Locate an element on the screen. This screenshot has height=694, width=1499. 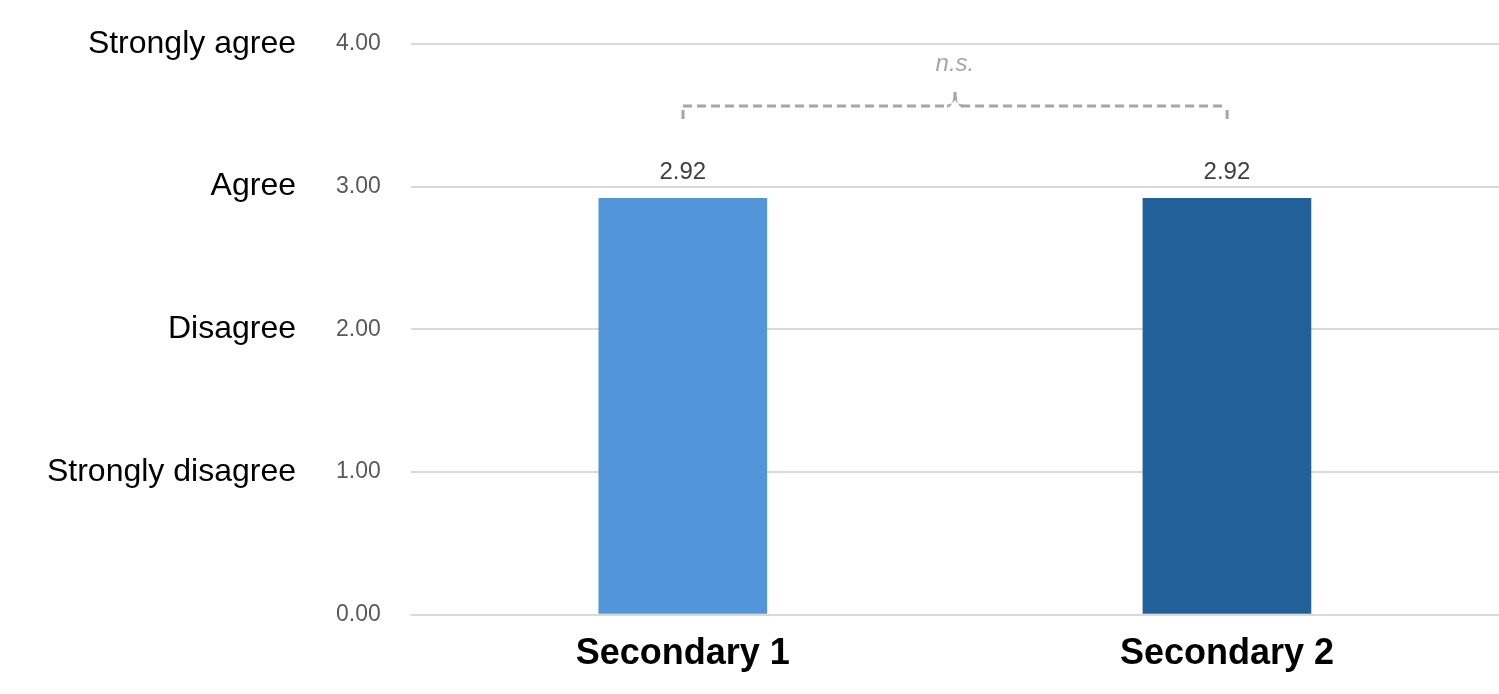
y-tick-label: 2.00 is located at coordinates (358, 327).